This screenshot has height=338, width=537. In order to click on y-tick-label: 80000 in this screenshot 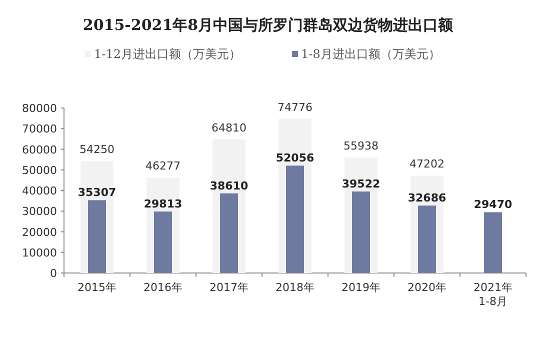, I will do `click(39, 108)`.